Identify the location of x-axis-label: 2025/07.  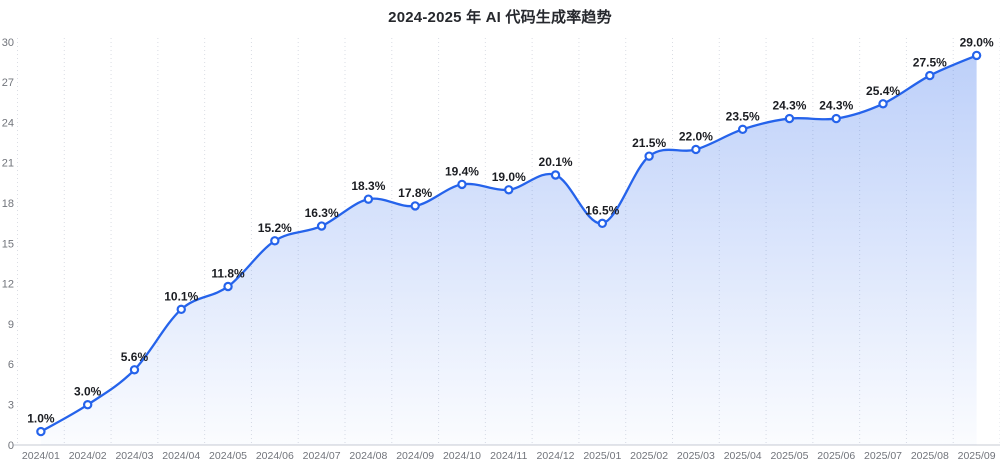
(883, 456).